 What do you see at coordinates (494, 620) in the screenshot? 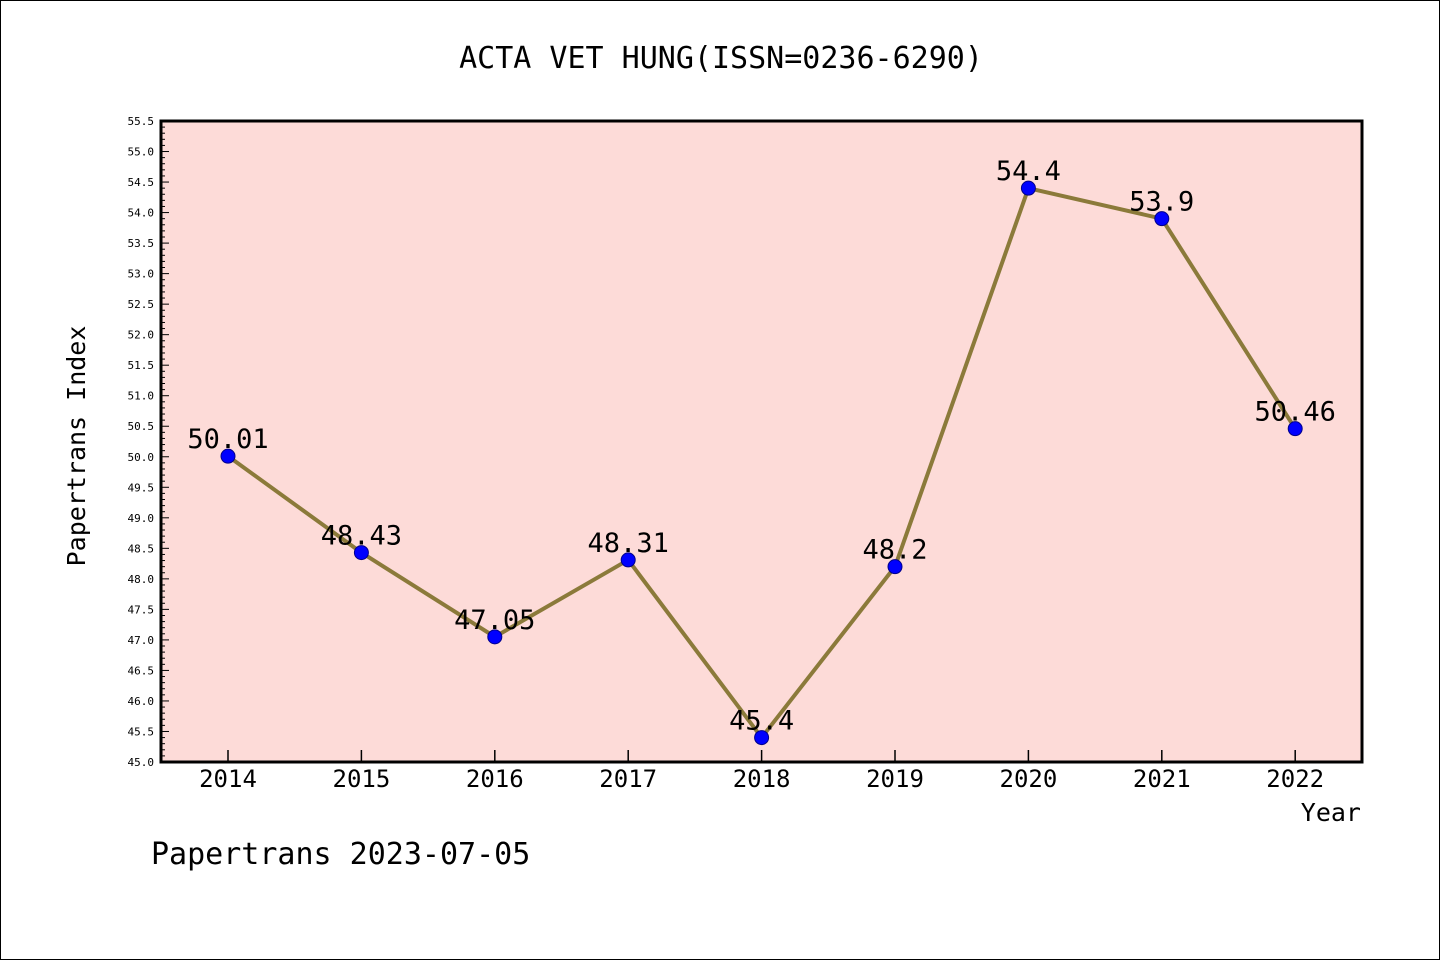
I see `data-label: 47.05` at bounding box center [494, 620].